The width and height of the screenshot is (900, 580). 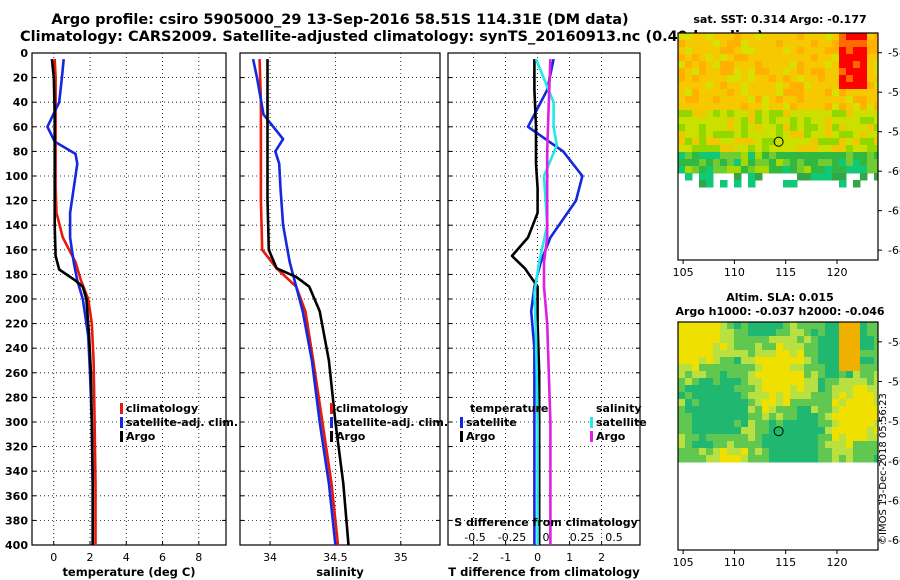 What do you see at coordinates (401, 557) in the screenshot?
I see `salinity-x-tick-label: 35` at bounding box center [401, 557].